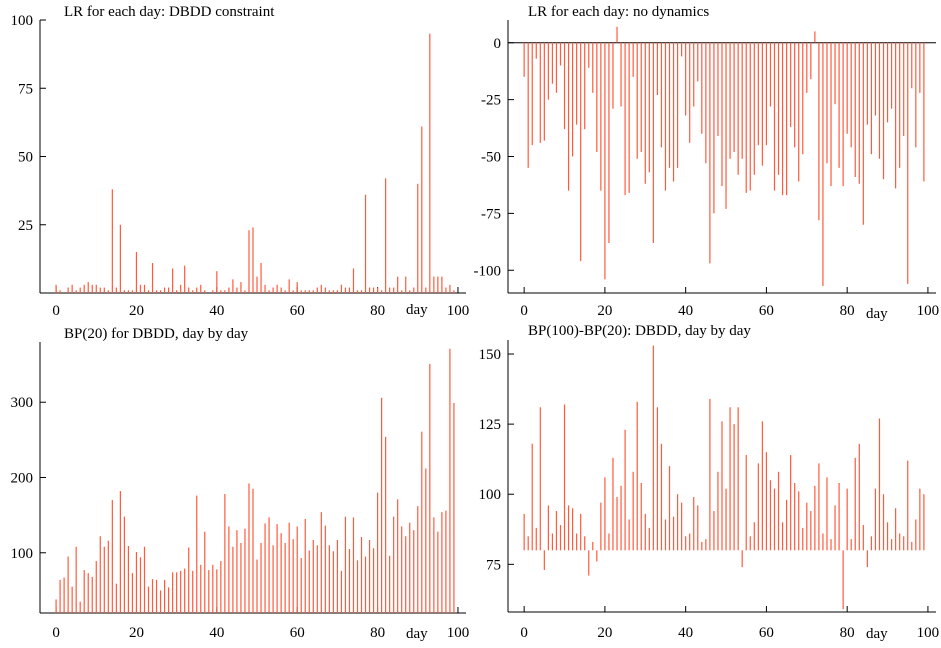 This screenshot has height=648, width=941. Describe the element at coordinates (22, 479) in the screenshot. I see `y-tick-label: 200` at that location.